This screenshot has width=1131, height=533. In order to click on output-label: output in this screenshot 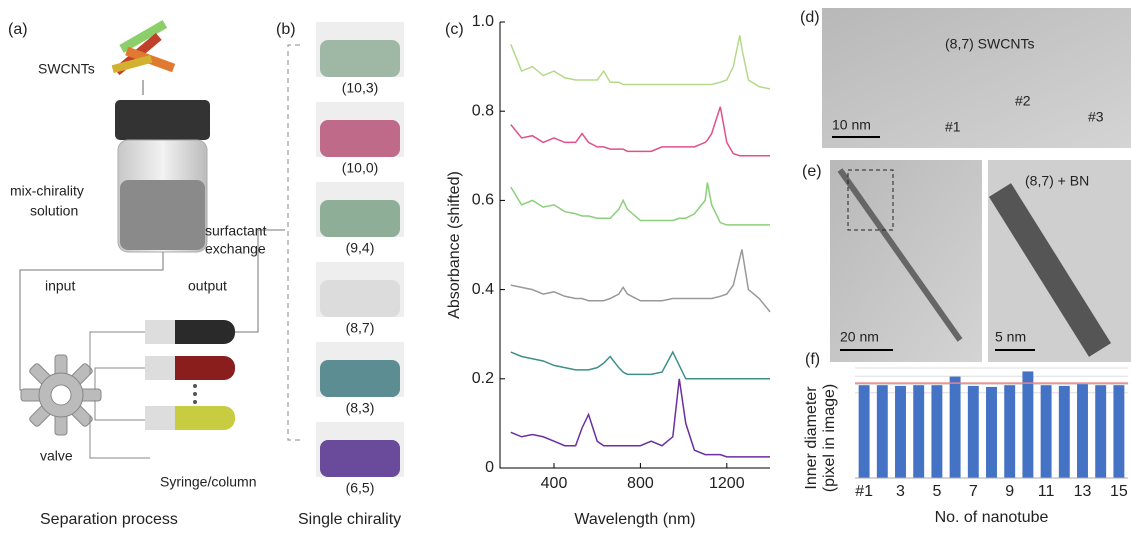, I will do `click(207, 286)`.